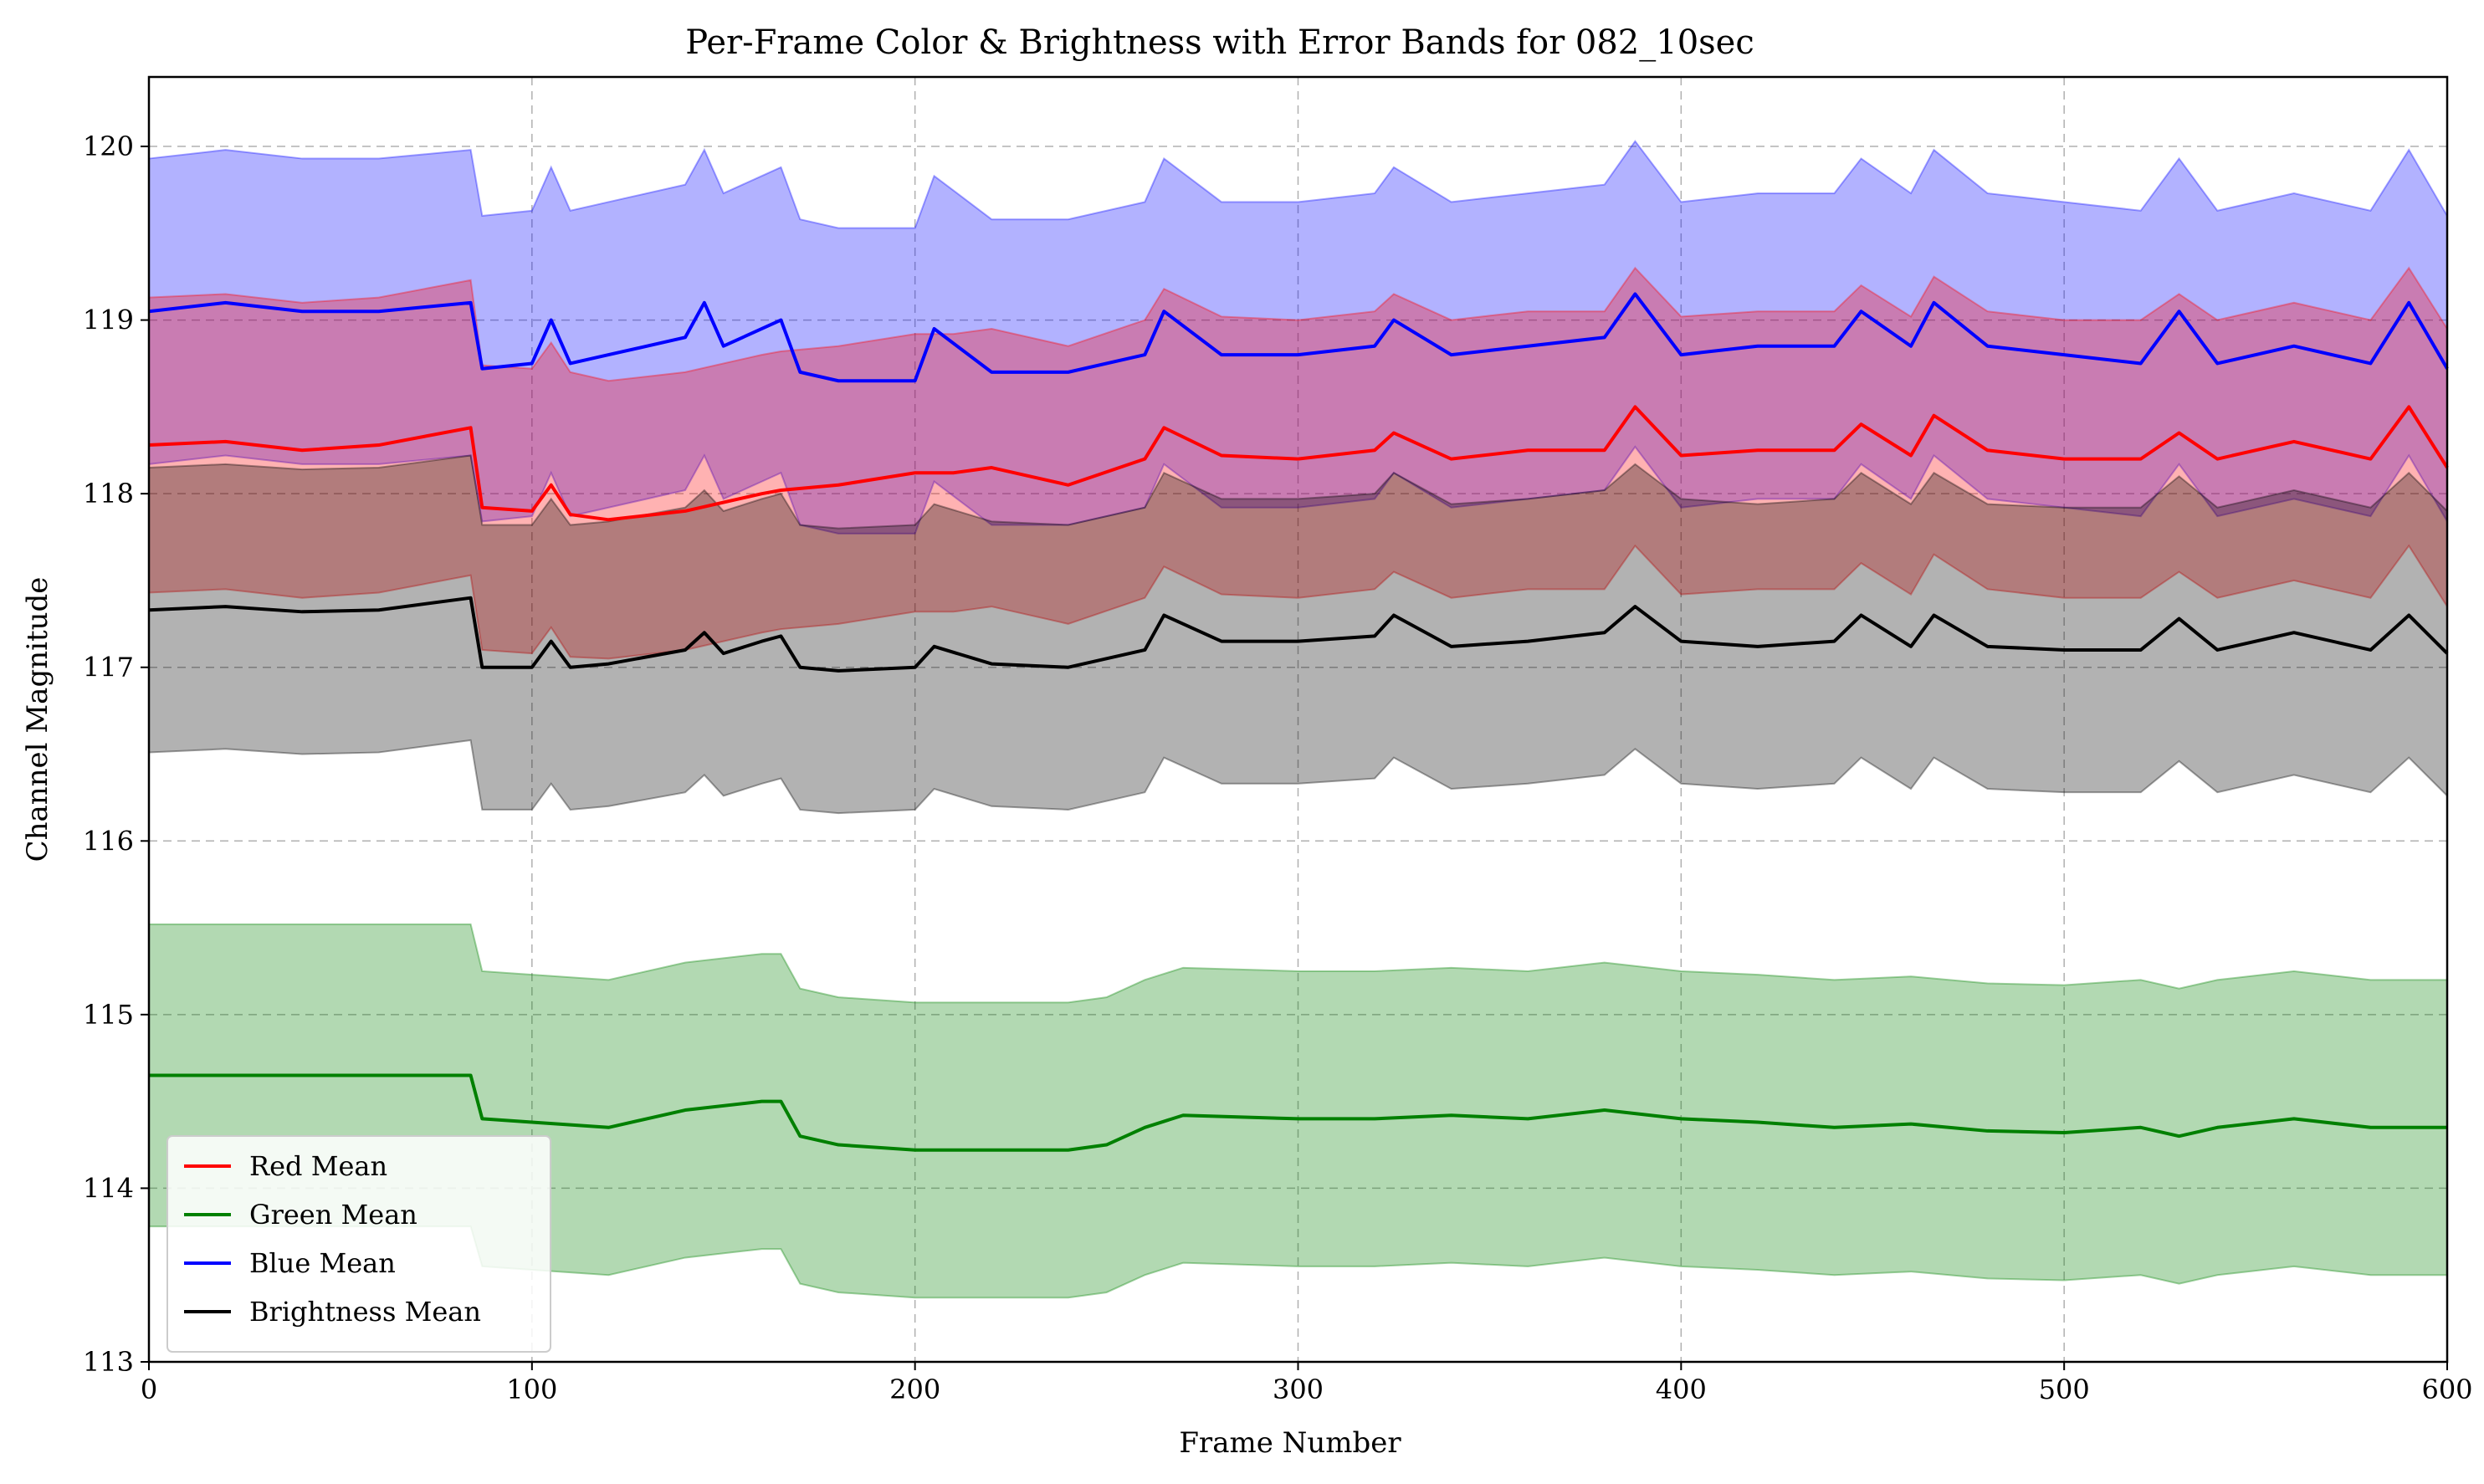  I want to click on y-tick-label: 119, so click(108, 320).